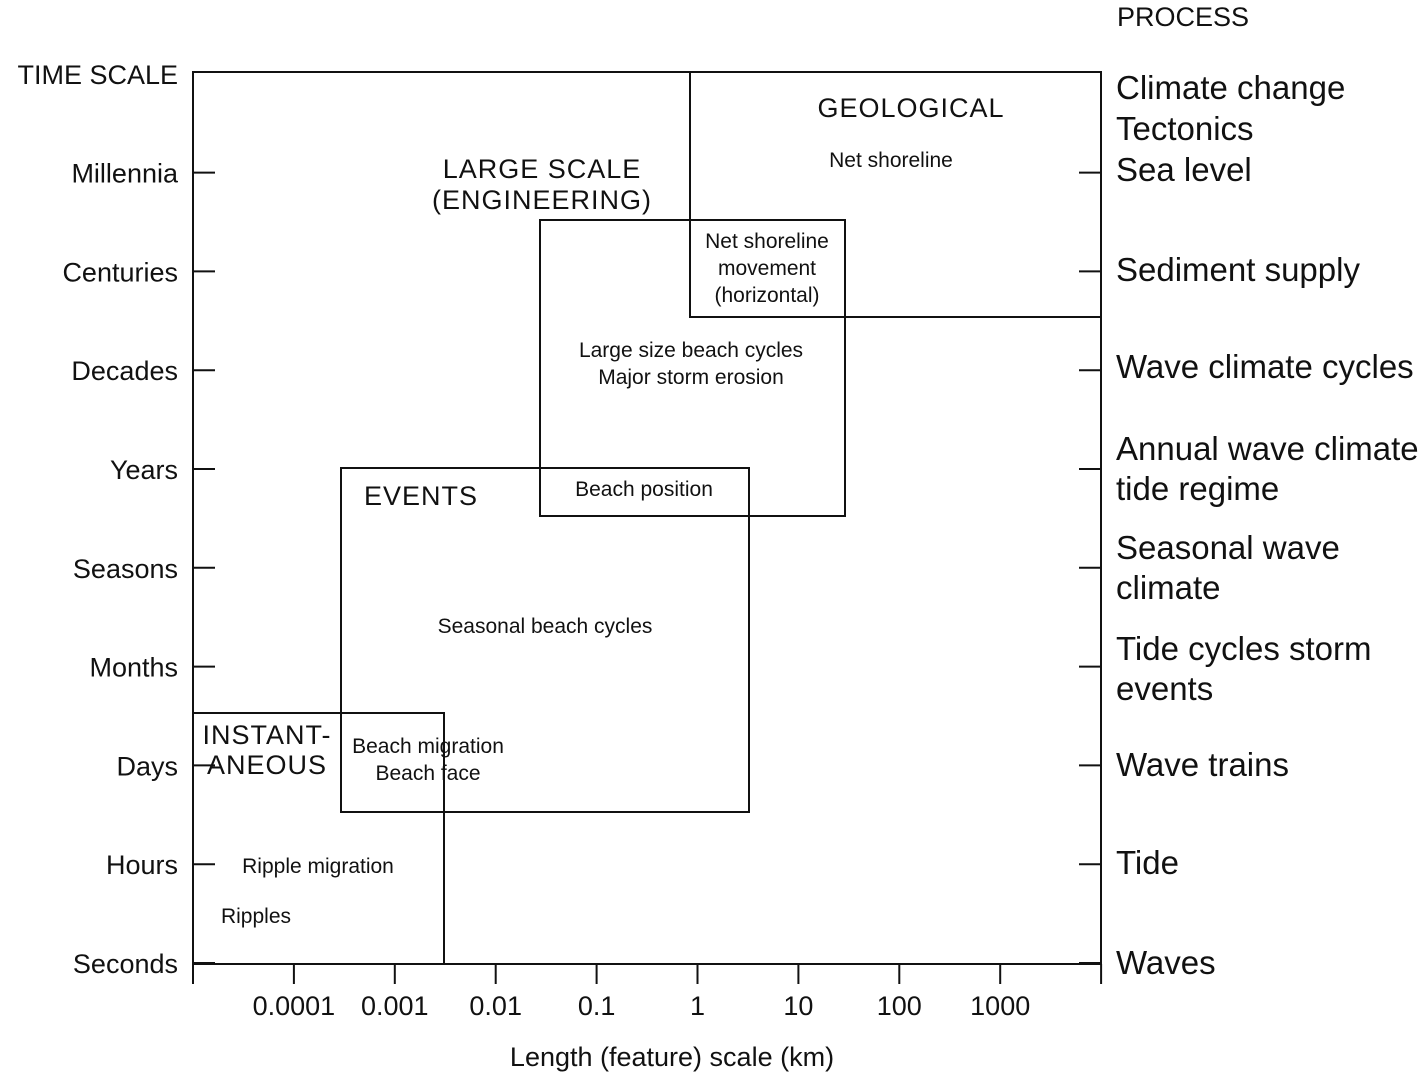 The height and width of the screenshot is (1076, 1418). What do you see at coordinates (120, 272) in the screenshot?
I see `time-label-centuries: Centuries` at bounding box center [120, 272].